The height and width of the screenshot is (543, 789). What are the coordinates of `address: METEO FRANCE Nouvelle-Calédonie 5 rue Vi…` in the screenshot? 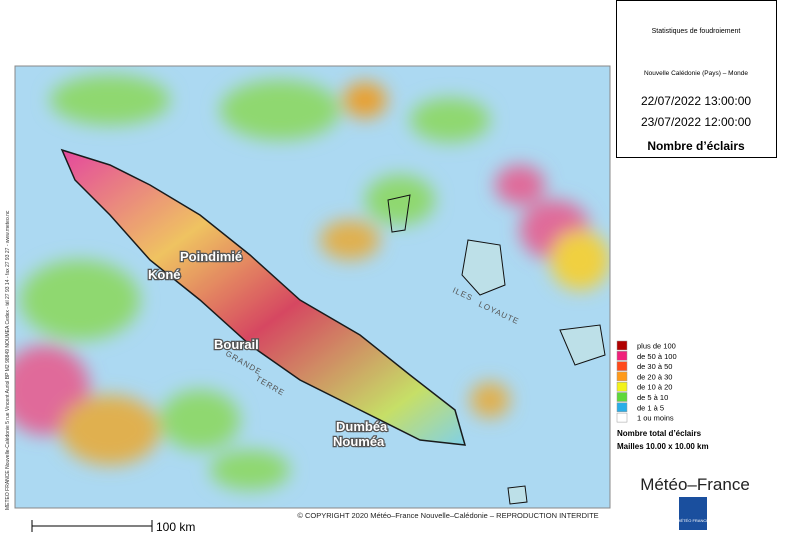 It's located at (8, 360).